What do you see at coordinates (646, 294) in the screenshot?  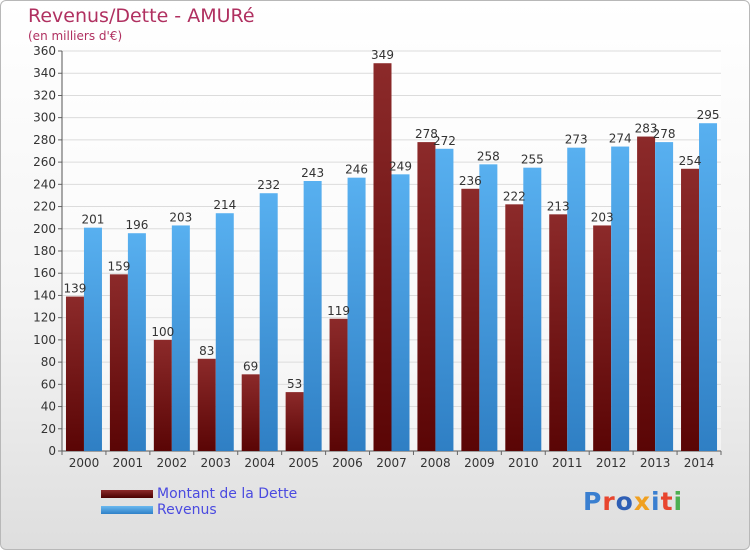 I see `bar-debt-2013` at bounding box center [646, 294].